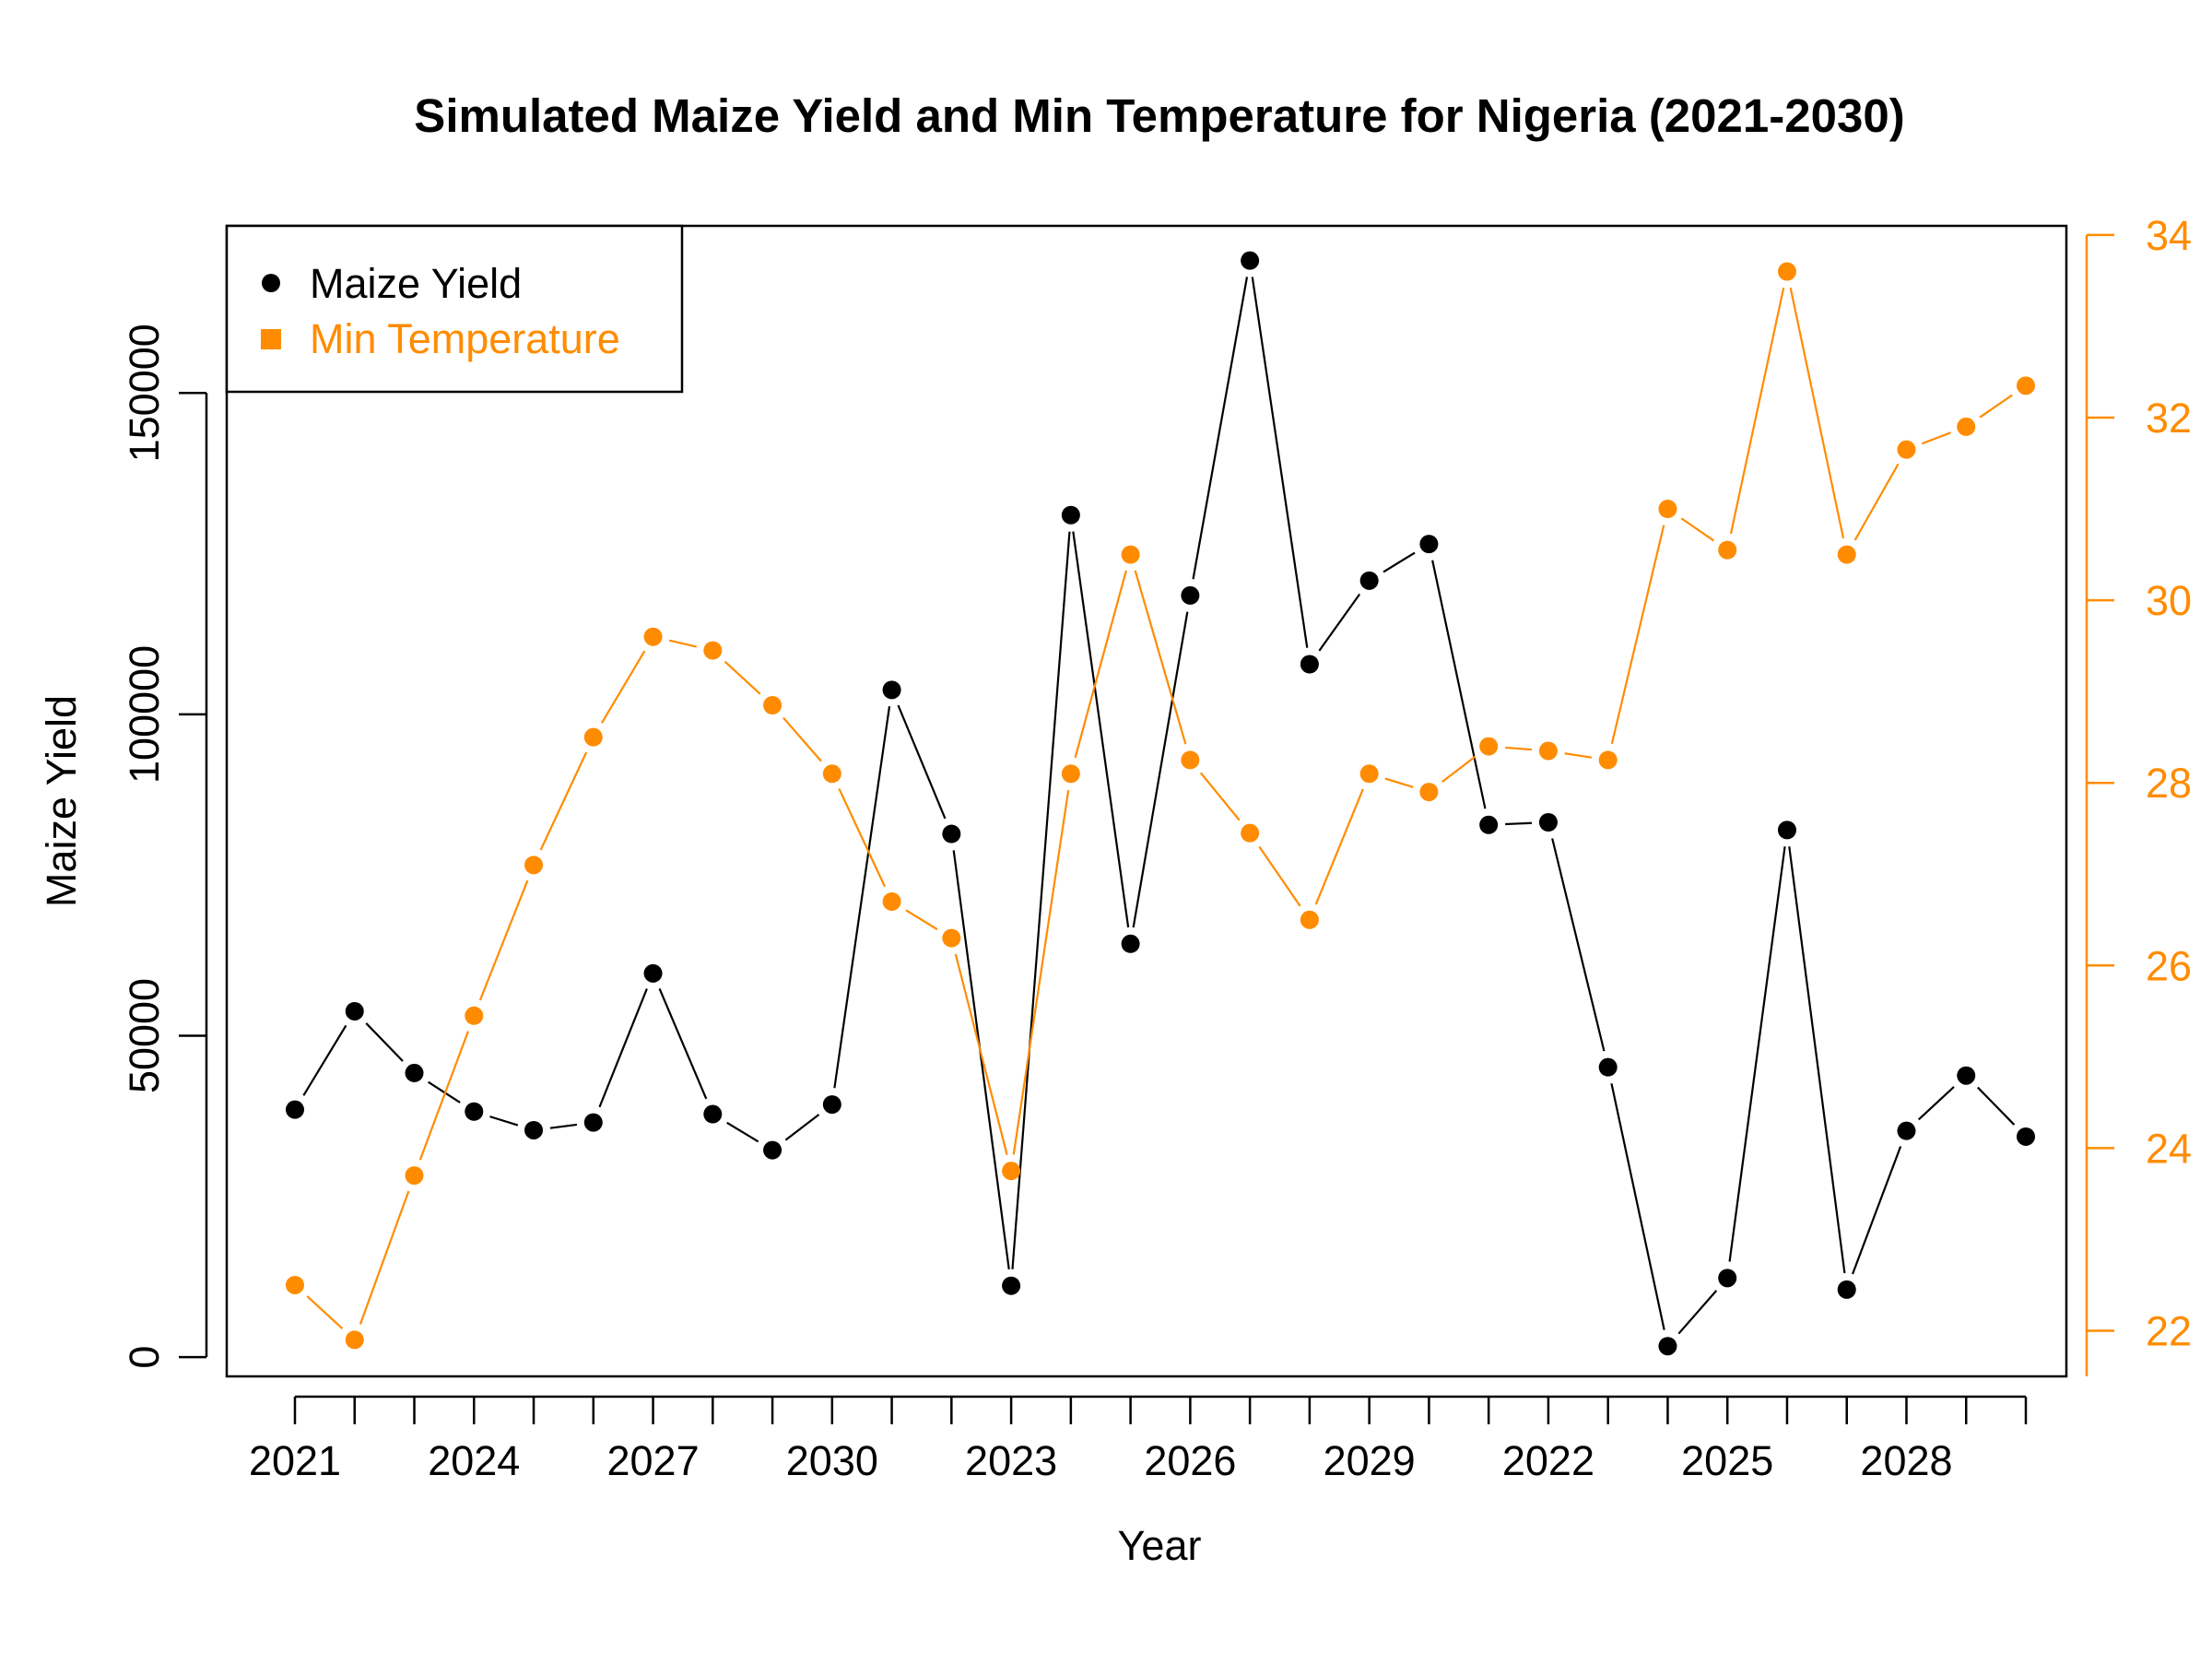  What do you see at coordinates (474, 1460) in the screenshot?
I see `x-tick-label: 2024` at bounding box center [474, 1460].